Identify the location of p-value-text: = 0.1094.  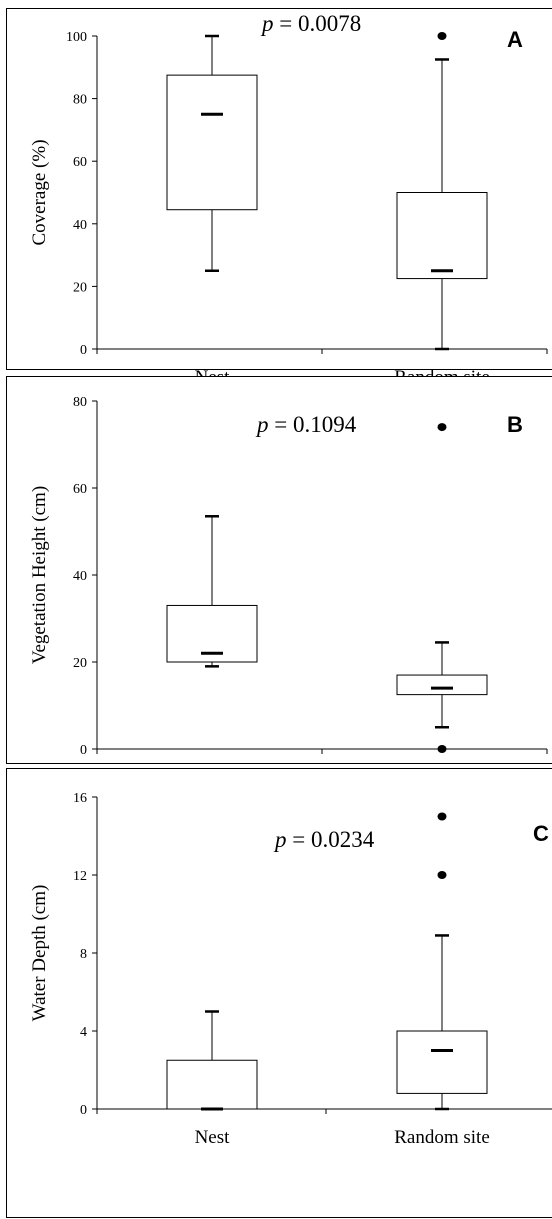
(313, 424).